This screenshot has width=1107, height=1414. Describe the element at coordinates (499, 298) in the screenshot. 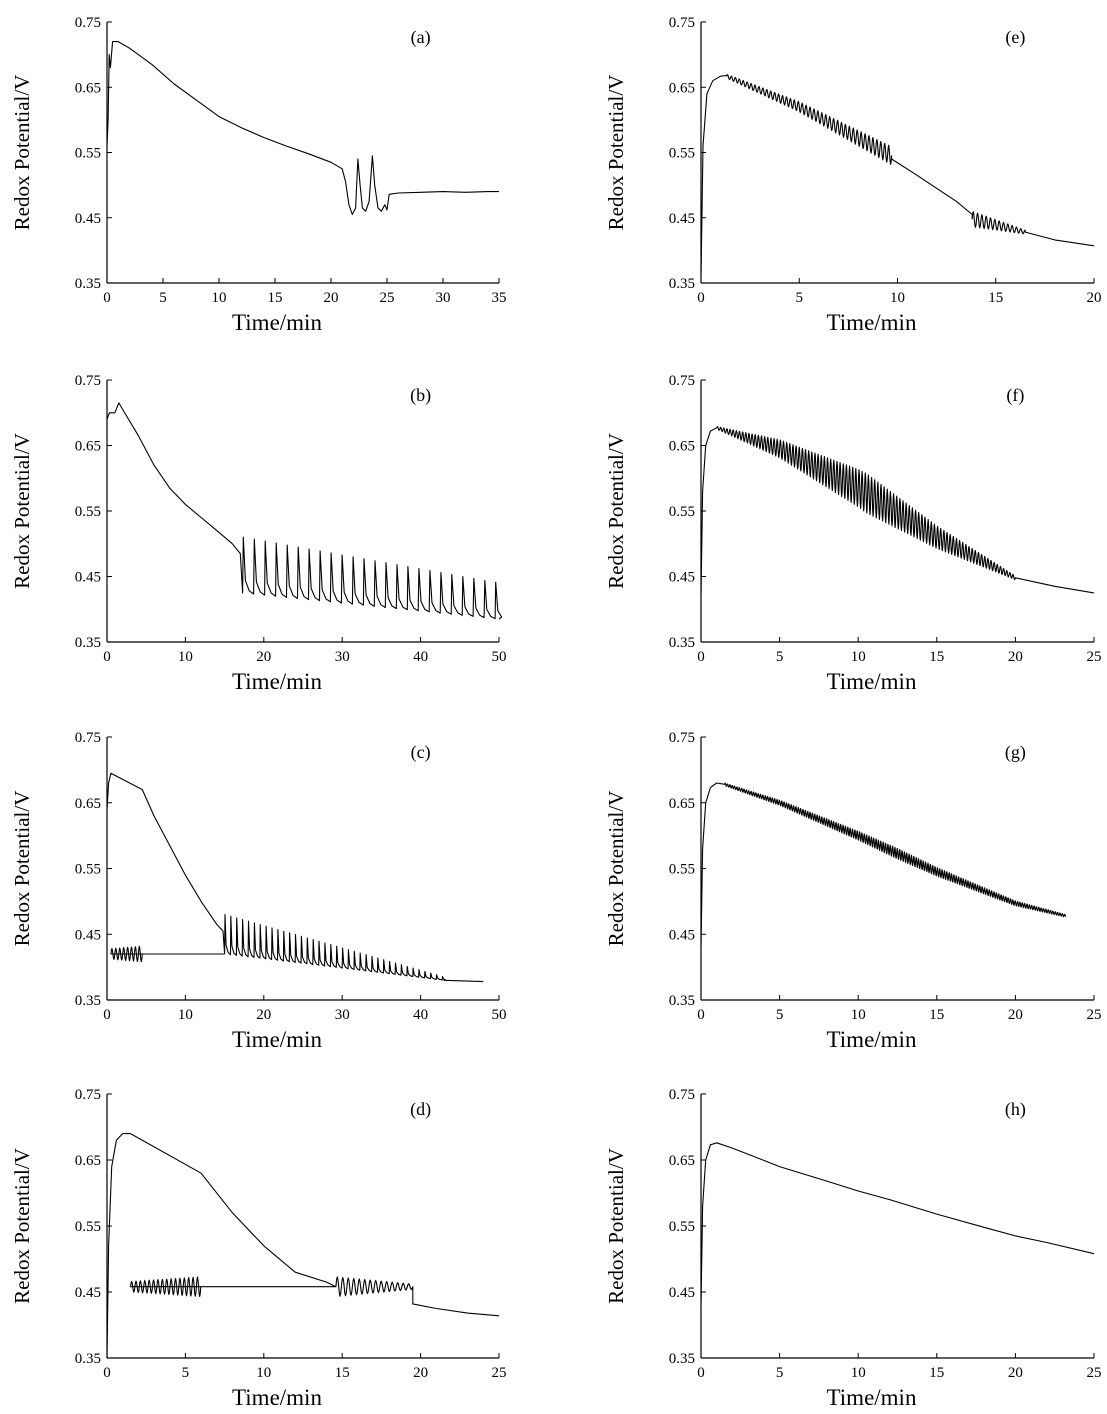

I see `x-tick-label: 35` at that location.